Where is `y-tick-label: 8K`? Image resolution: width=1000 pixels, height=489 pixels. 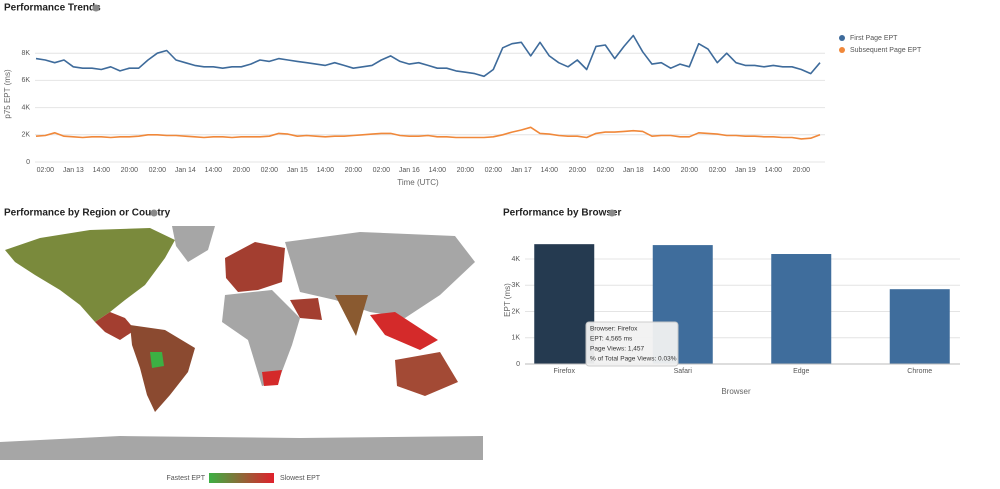 y-tick-label: 8K is located at coordinates (25, 53).